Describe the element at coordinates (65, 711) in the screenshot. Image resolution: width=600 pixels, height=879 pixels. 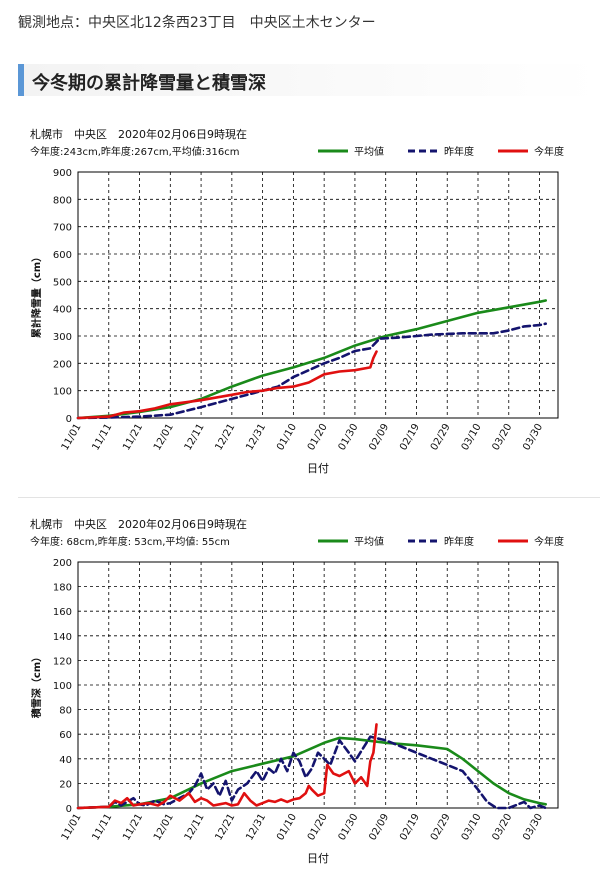
I see `y-tick-label: 80` at that location.